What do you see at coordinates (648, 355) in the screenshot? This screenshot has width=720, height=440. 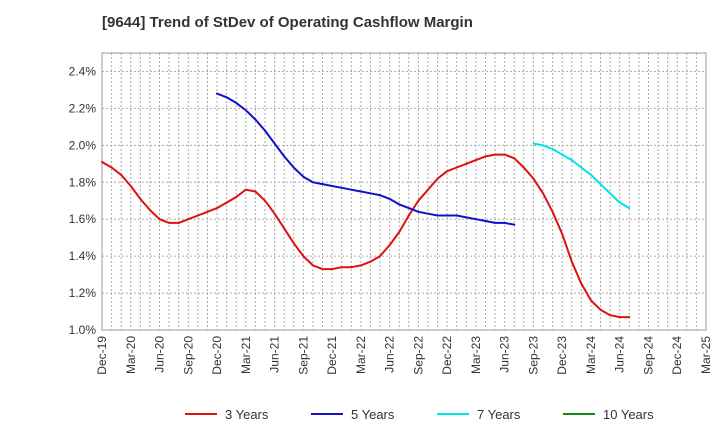 I see `x-tick-label: Sep-24` at bounding box center [648, 355].